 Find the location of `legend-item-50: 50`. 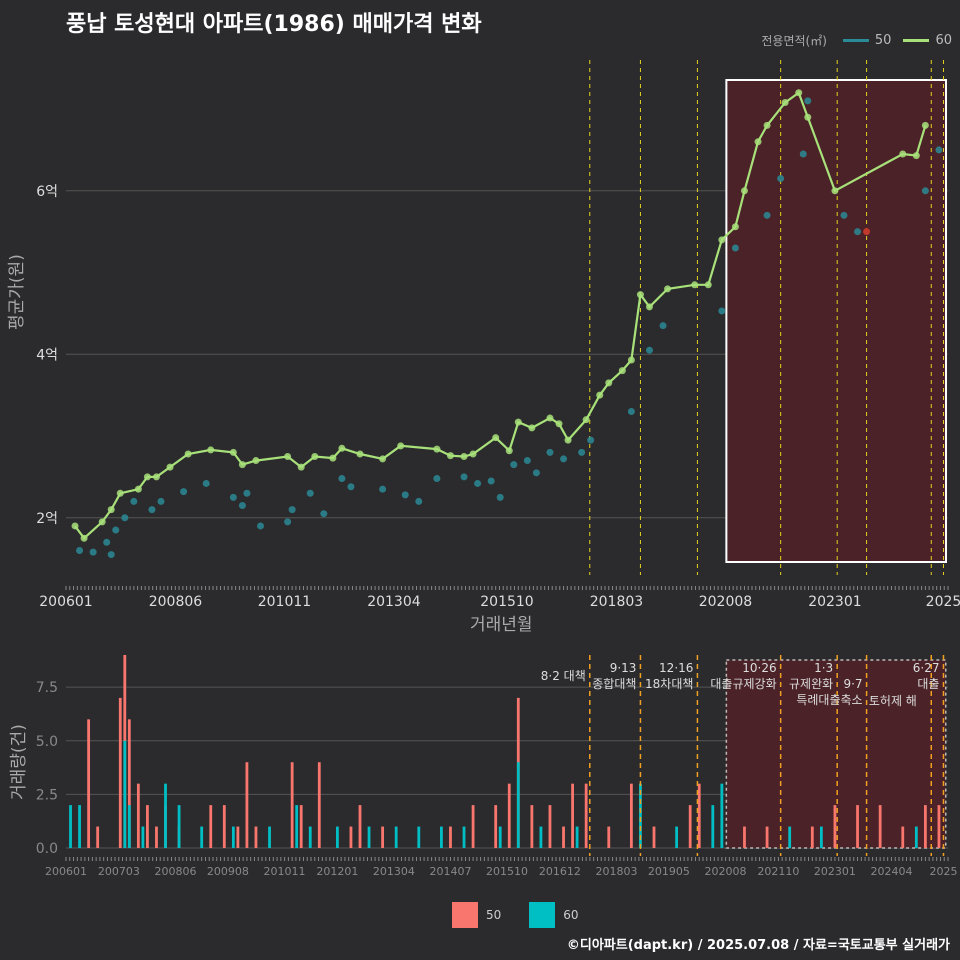

legend-item-50: 50 is located at coordinates (866, 40).